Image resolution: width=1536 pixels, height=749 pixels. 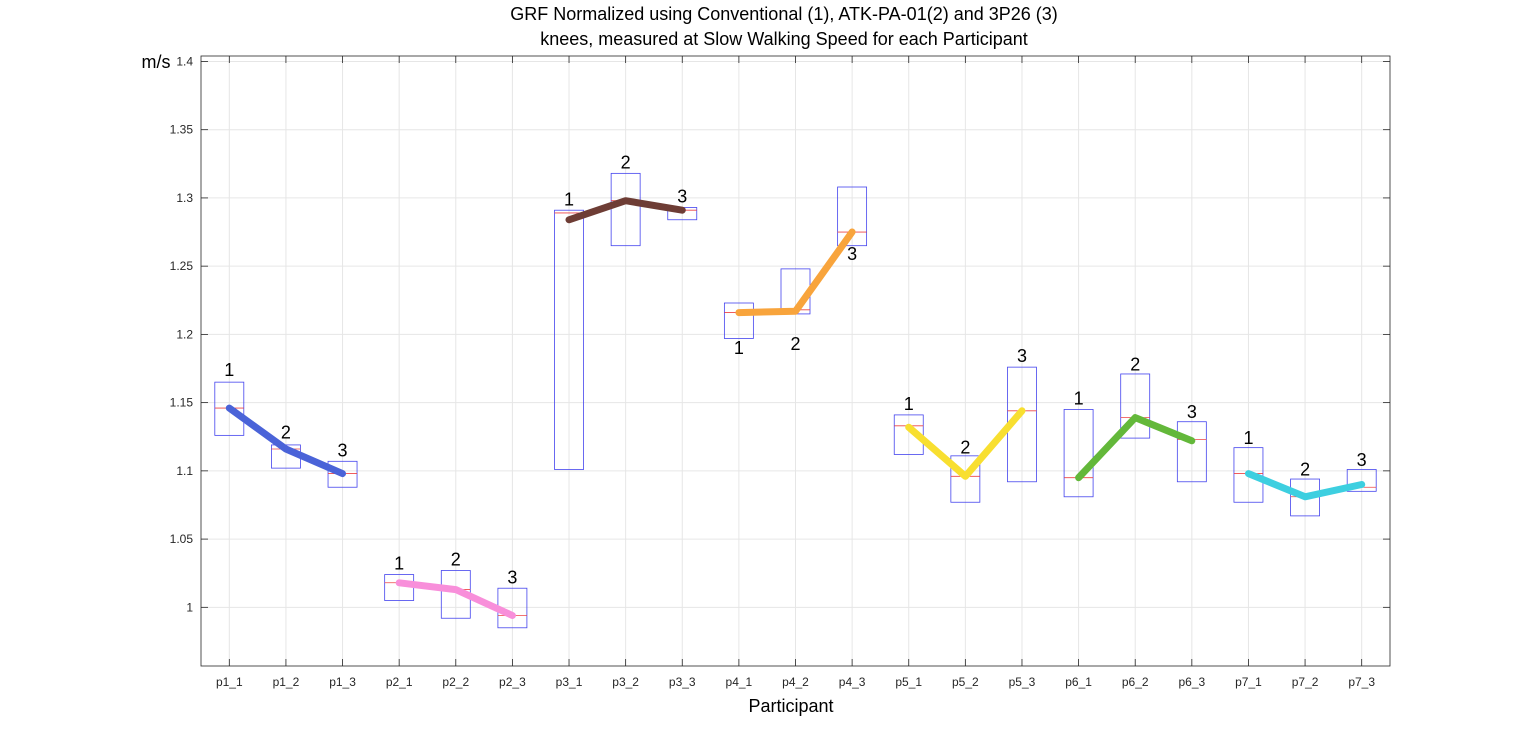 What do you see at coordinates (182, 539) in the screenshot?
I see `y-tick-label: 1.05` at bounding box center [182, 539].